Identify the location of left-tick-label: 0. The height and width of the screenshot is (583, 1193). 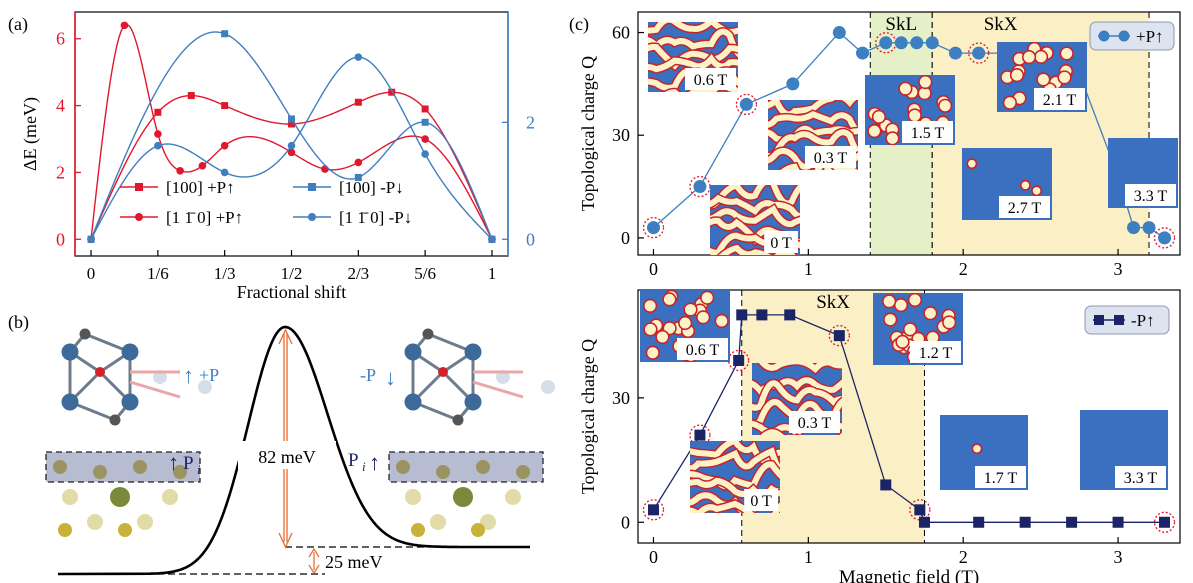
(60, 239).